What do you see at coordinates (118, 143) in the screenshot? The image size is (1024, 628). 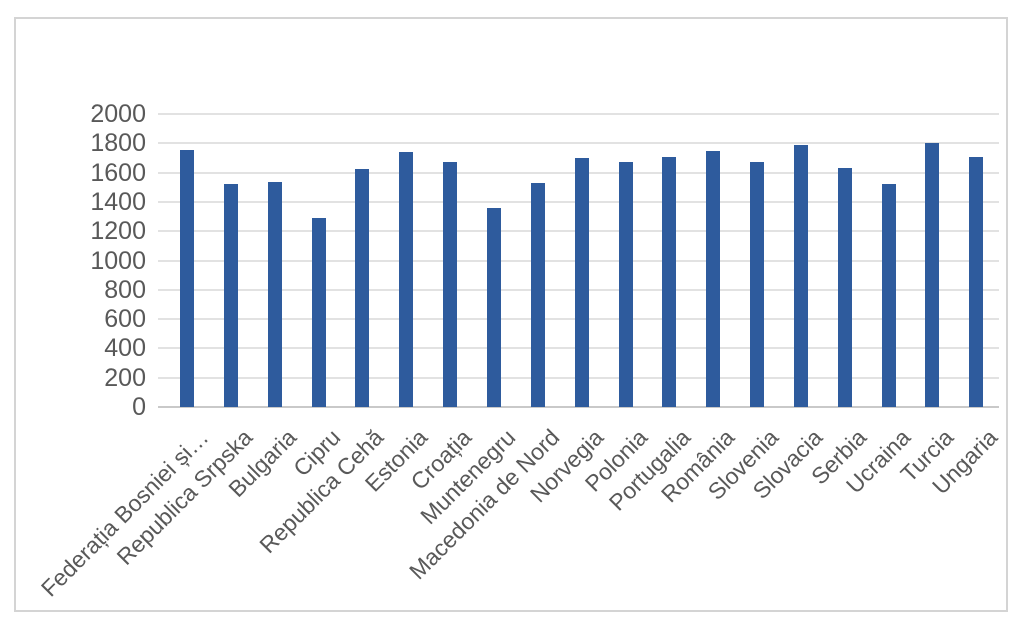 I see `y-axis-tick-label: 1800` at bounding box center [118, 143].